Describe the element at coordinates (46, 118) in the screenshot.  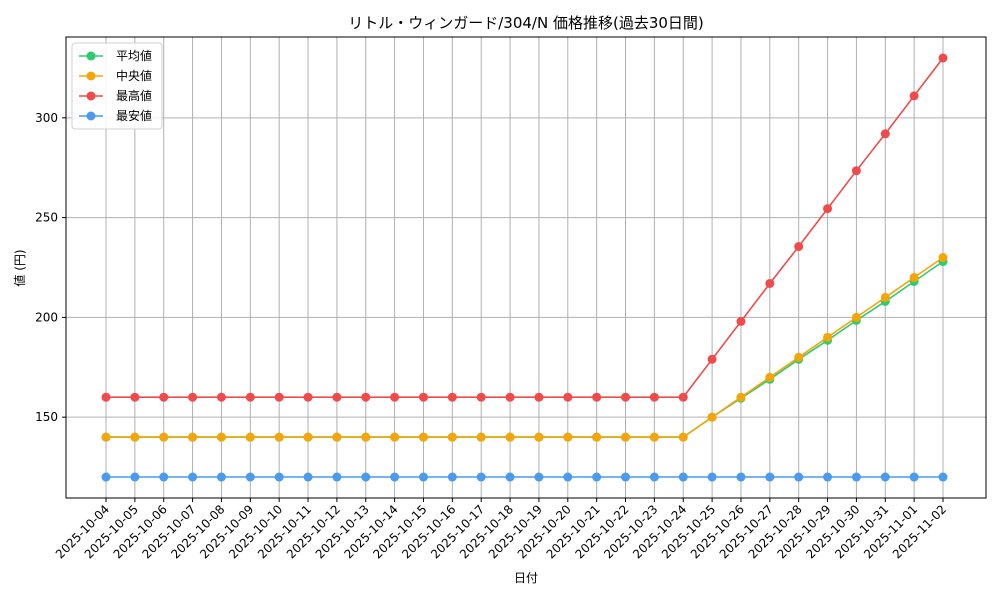
I see `y-tick-label: 300` at that location.